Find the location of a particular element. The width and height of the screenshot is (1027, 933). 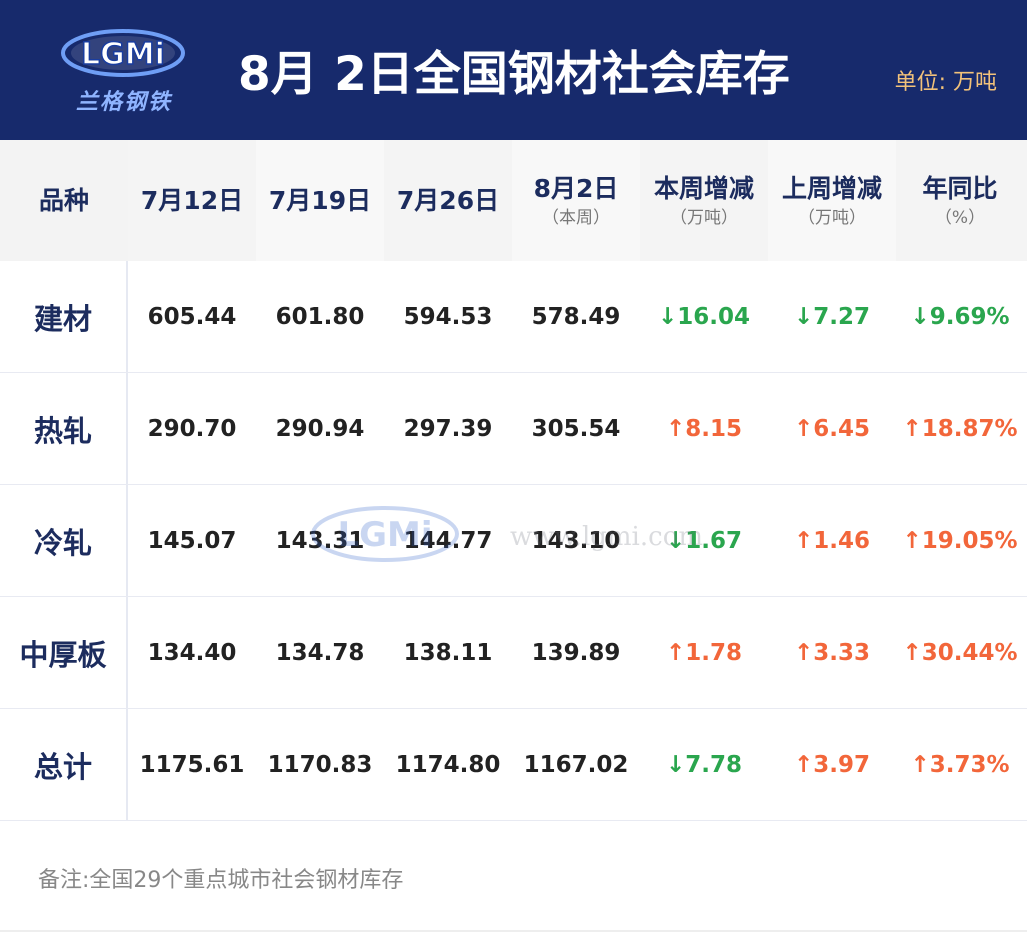

last-week-change-cell: ↑6.45 is located at coordinates (832, 428).